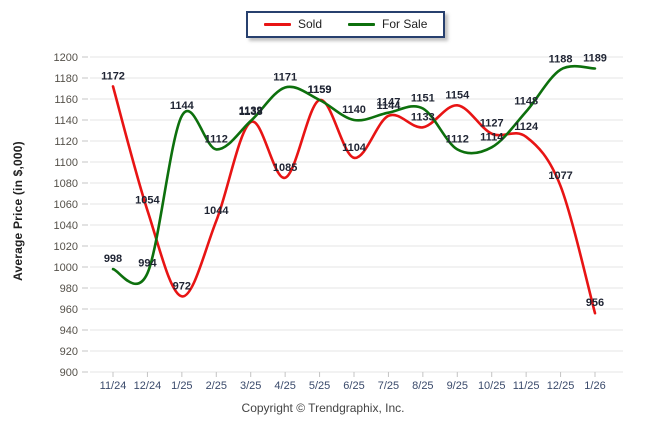 The height and width of the screenshot is (434, 646). I want to click on legend: Sold For Sale, so click(346, 24).